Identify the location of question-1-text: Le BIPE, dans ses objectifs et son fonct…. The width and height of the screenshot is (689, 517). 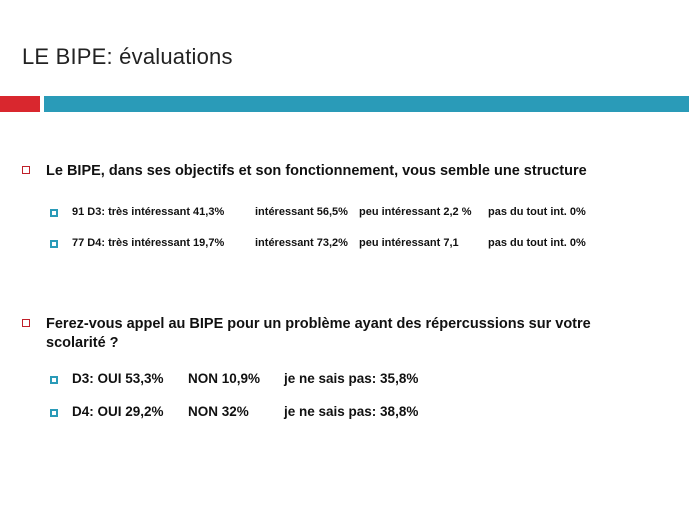
(316, 171).